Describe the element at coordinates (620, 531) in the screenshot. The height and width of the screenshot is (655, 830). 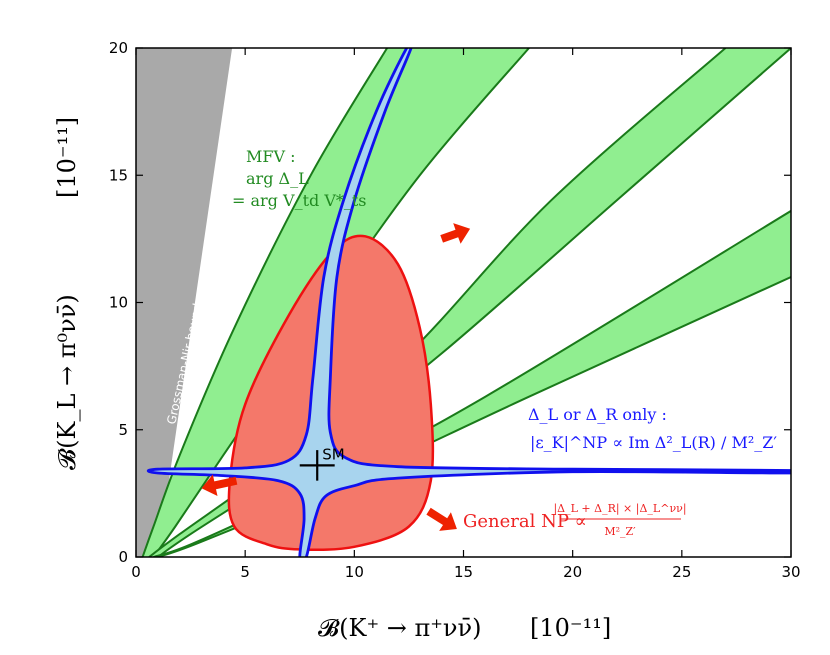
I see `general-np-denominator: M²_Z′` at that location.